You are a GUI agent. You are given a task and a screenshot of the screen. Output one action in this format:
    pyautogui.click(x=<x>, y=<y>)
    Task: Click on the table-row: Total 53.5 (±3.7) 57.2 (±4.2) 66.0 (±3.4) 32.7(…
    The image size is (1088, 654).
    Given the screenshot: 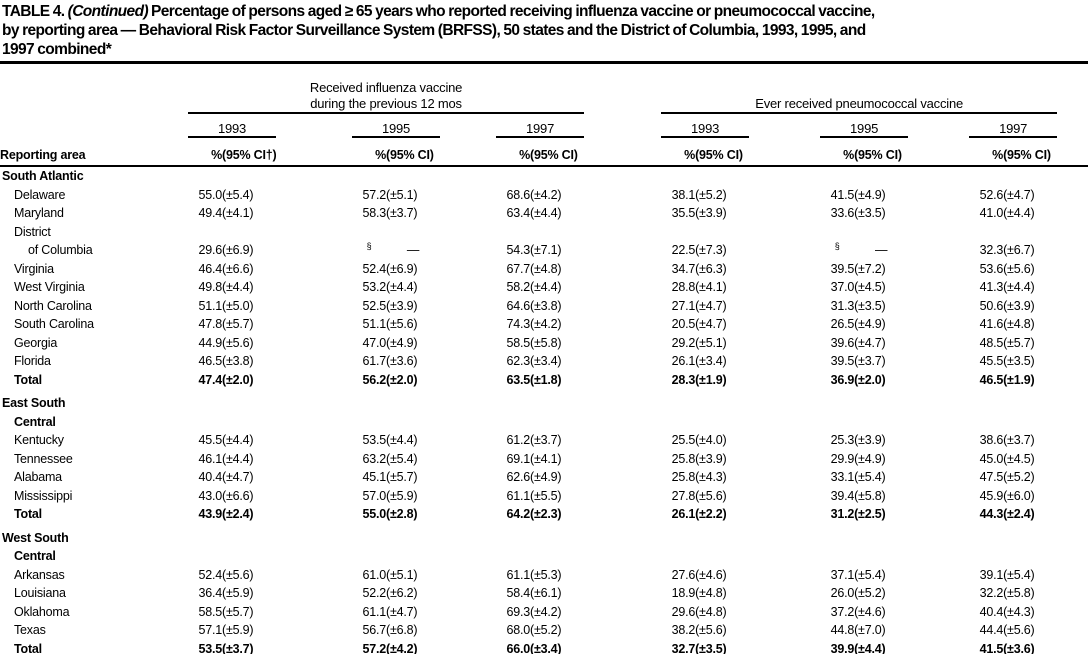 What is the action you would take?
    pyautogui.click(x=544, y=647)
    